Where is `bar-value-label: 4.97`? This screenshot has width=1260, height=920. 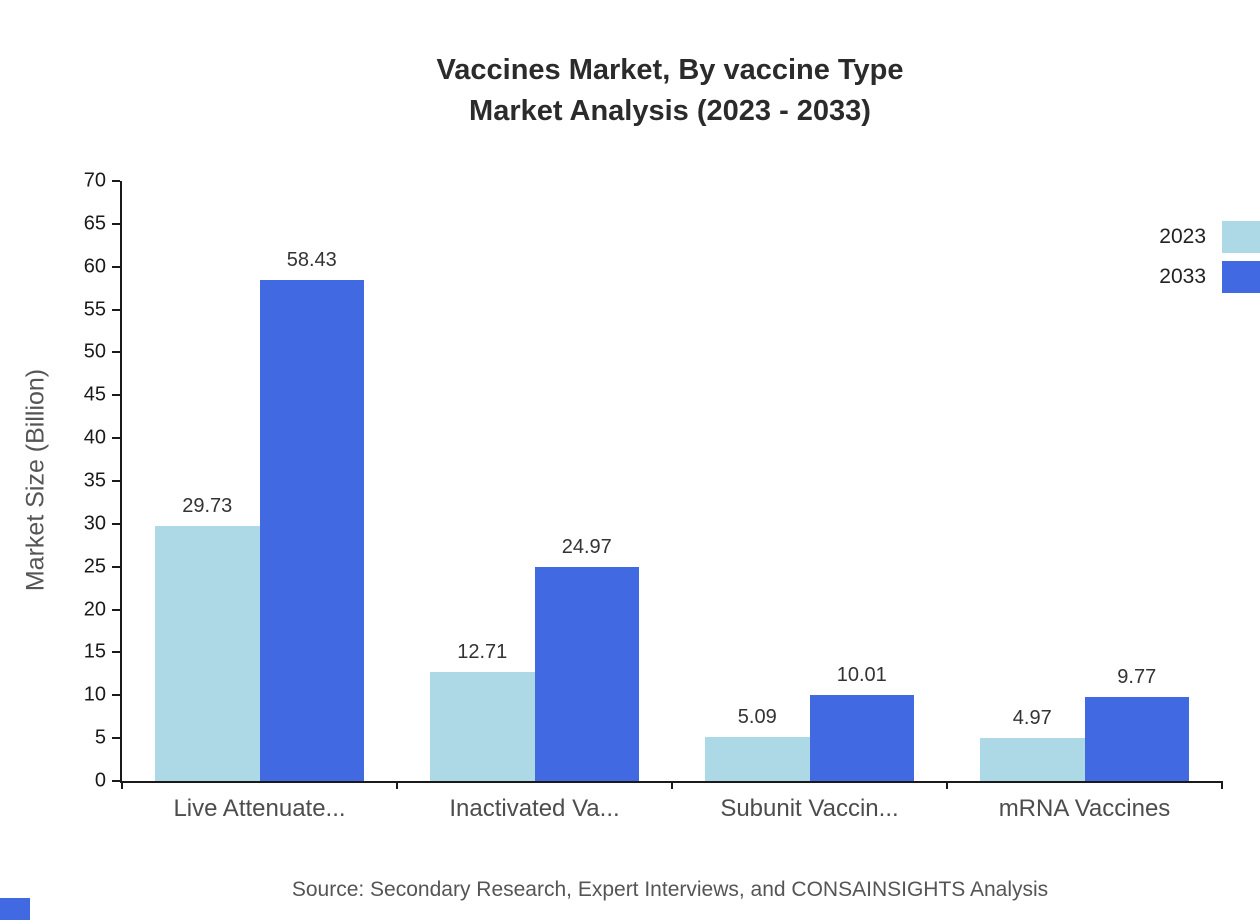
bar-value-label: 4.97 is located at coordinates (1032, 718).